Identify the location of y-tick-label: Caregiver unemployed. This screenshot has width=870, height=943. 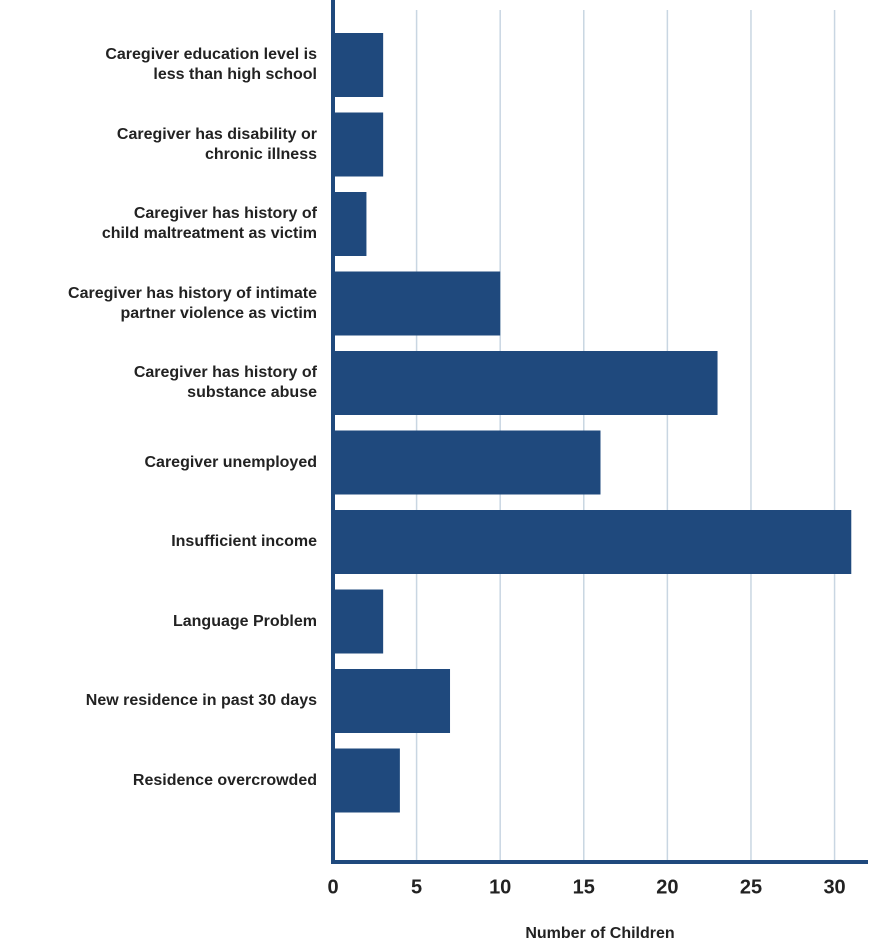
(231, 462).